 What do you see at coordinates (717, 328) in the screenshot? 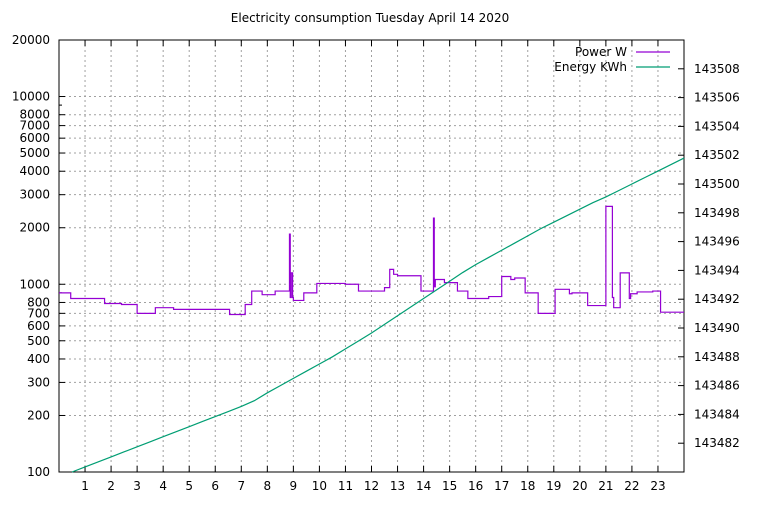
I see `y2-tick-label: 143490` at bounding box center [717, 328].